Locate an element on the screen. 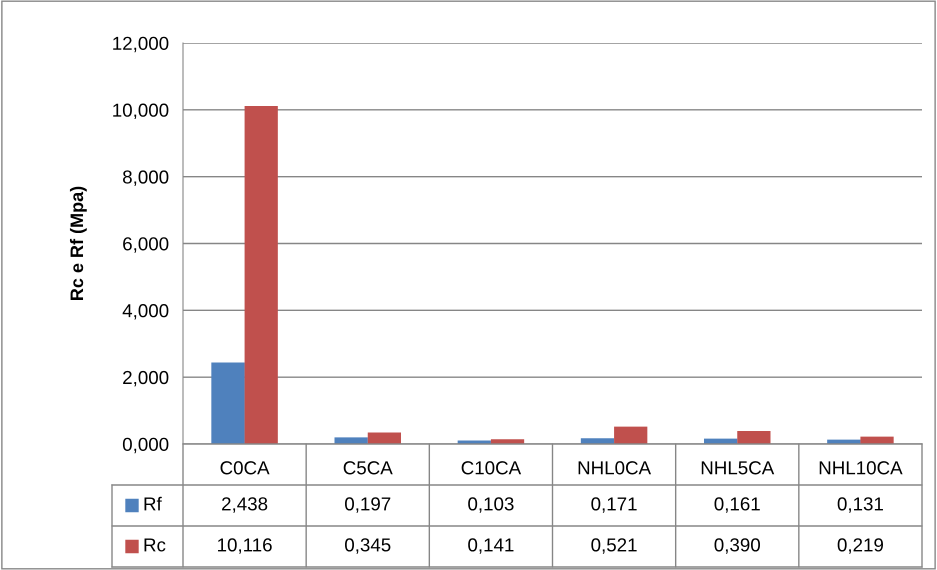  x-tick-label: NHL0CA is located at coordinates (615, 467).